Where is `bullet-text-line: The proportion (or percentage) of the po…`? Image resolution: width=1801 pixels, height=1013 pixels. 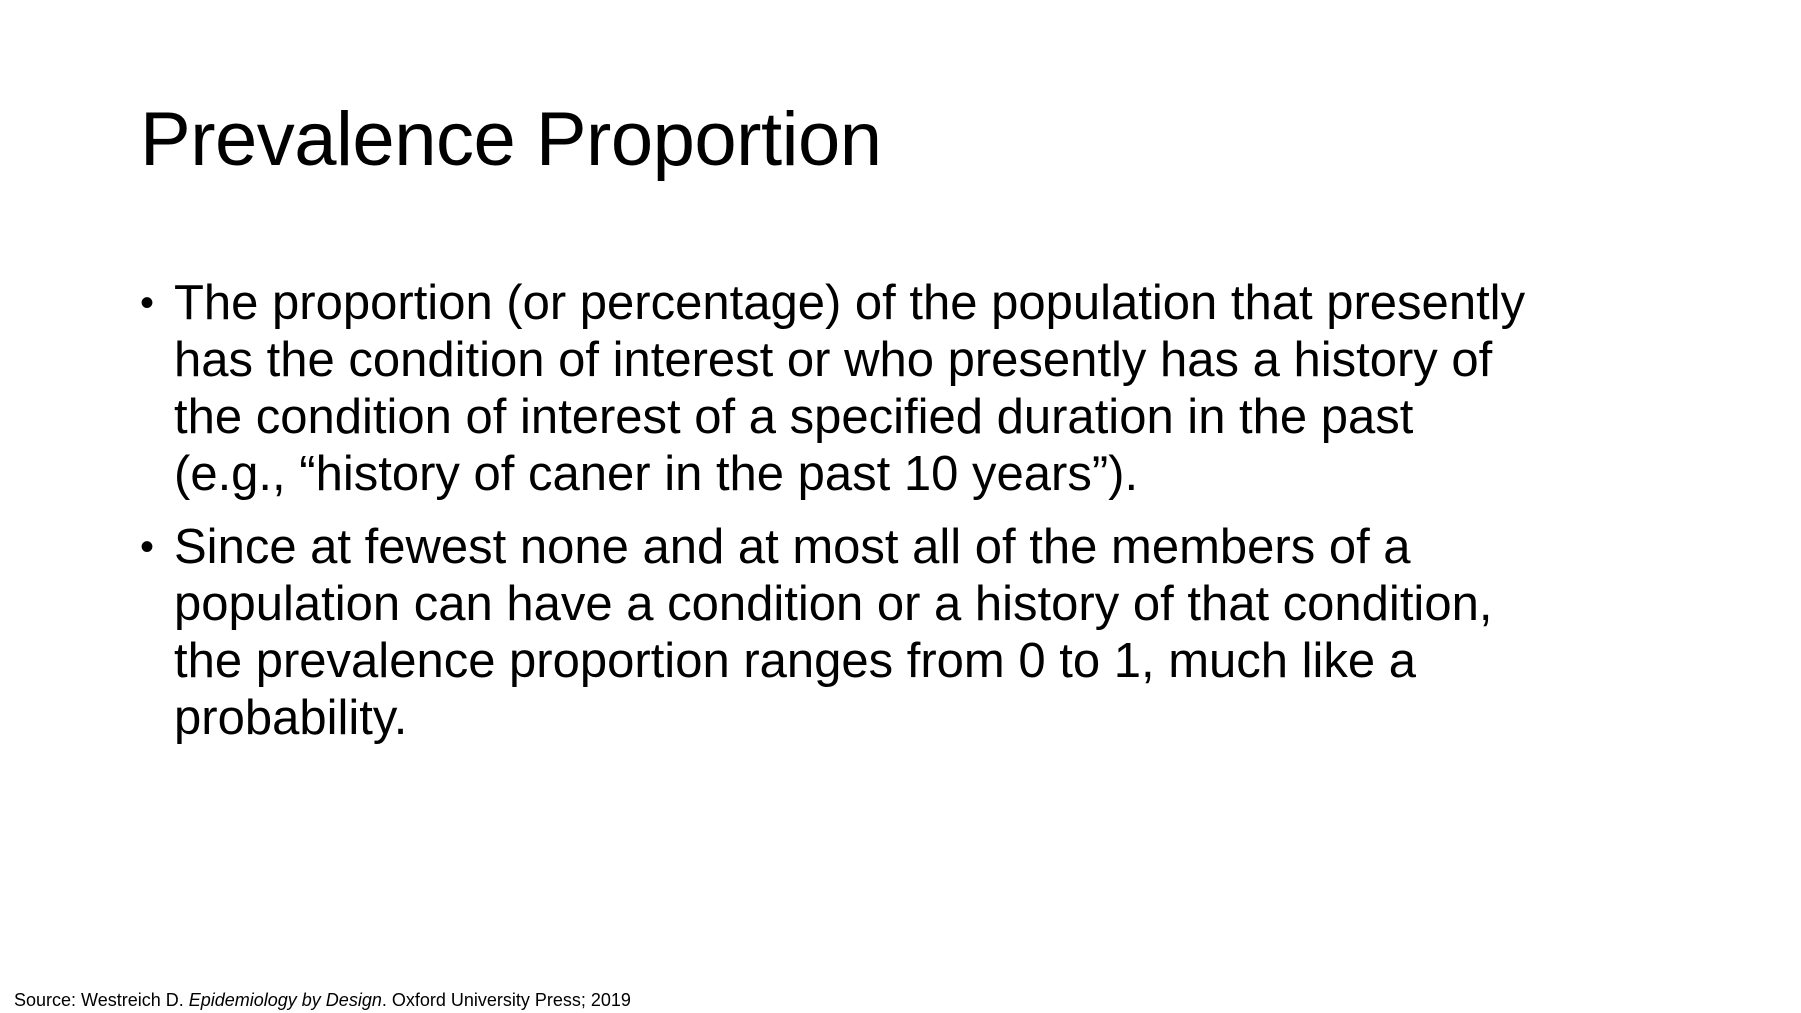
bullet-text-line: The proportion (or percentage) of the po… is located at coordinates (850, 303).